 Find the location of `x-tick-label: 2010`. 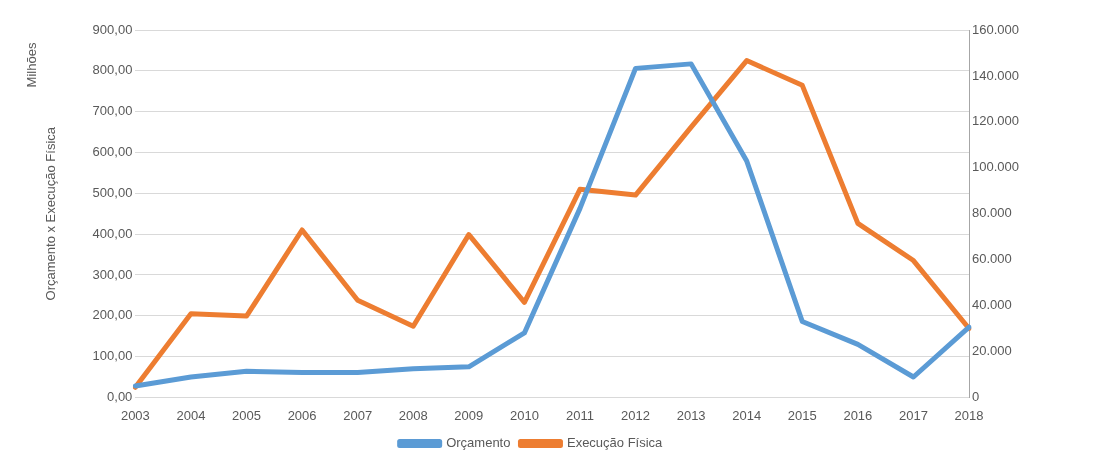

x-tick-label: 2010 is located at coordinates (524, 415).